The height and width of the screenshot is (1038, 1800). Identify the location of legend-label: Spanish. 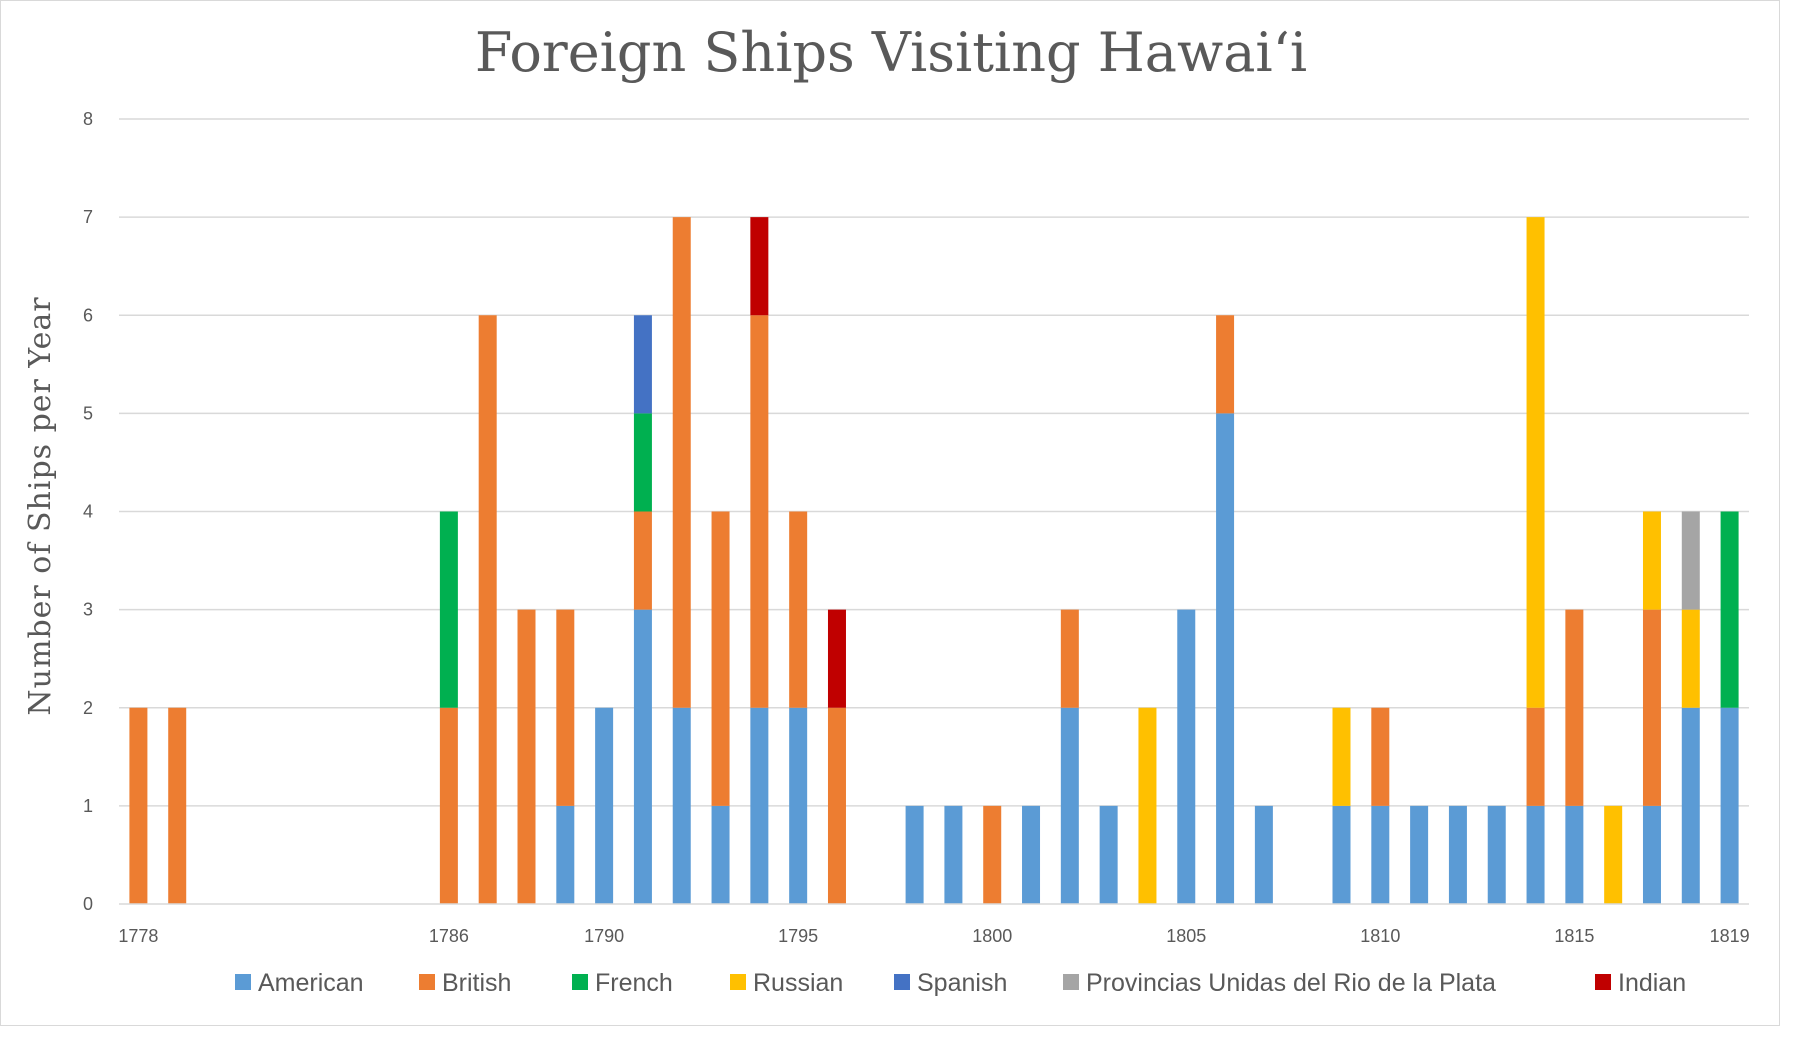
(962, 983).